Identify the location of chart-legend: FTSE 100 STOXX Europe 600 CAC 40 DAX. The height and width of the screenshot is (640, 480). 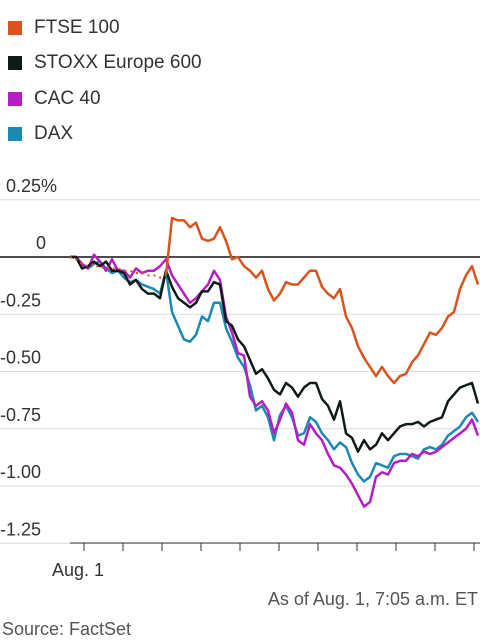
(105, 81).